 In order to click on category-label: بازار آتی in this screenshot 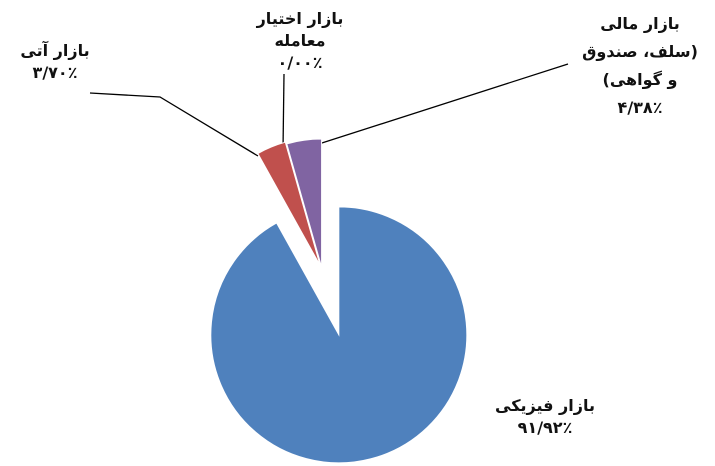, I will do `click(55, 50)`.